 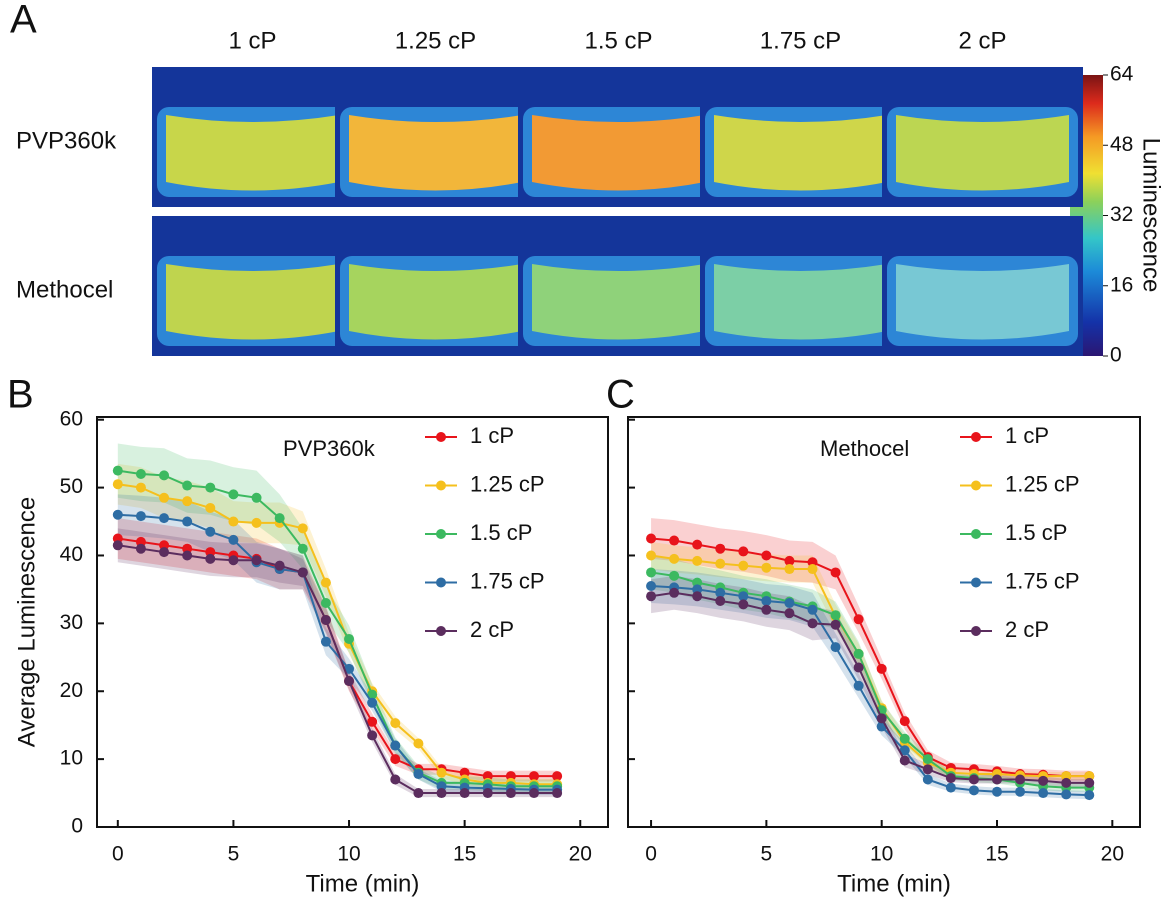 What do you see at coordinates (71, 690) in the screenshot?
I see `y-tick-label: 20` at bounding box center [71, 690].